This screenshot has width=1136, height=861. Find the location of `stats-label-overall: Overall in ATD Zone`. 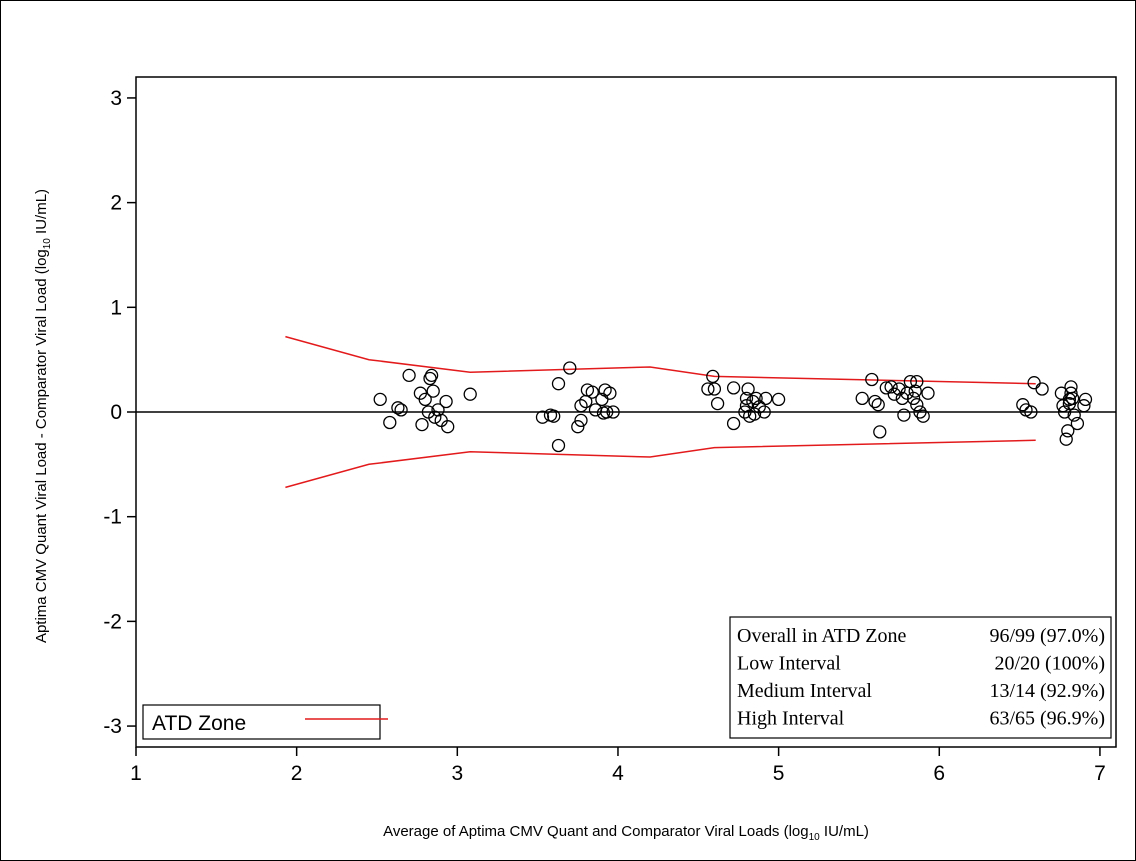

stats-label-overall: Overall in ATD Zone is located at coordinates (822, 636).